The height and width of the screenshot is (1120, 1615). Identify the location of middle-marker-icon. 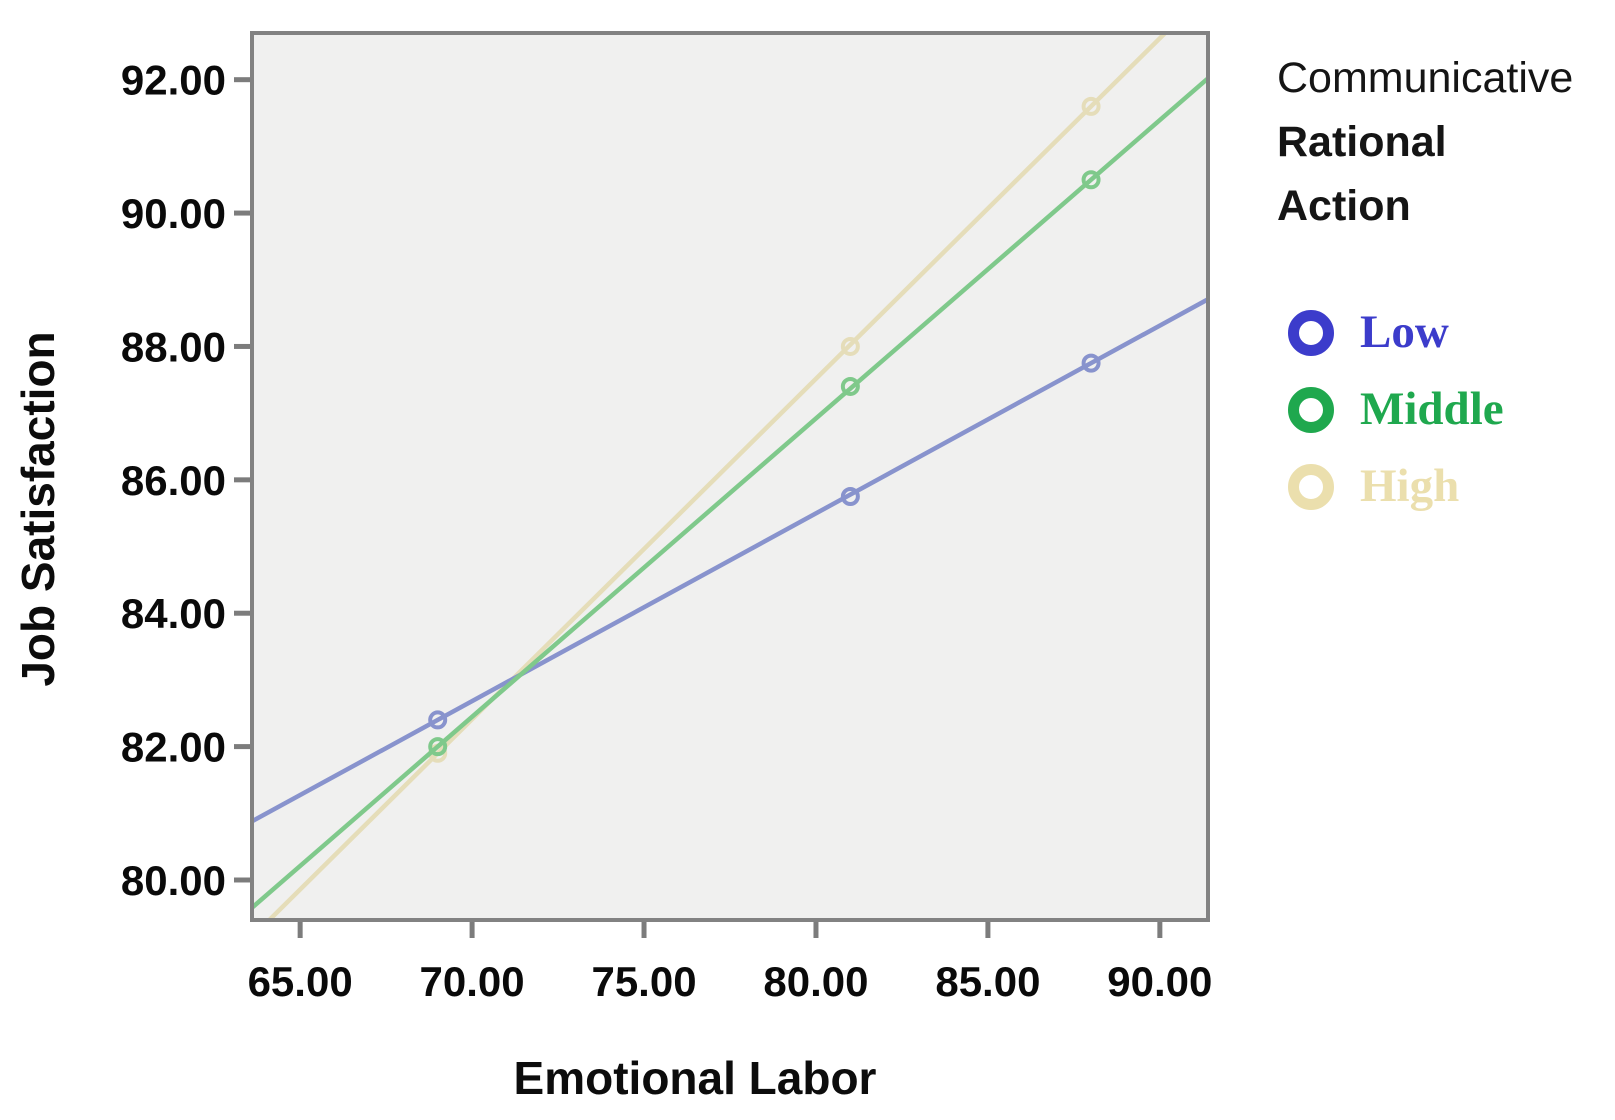
(1311, 409).